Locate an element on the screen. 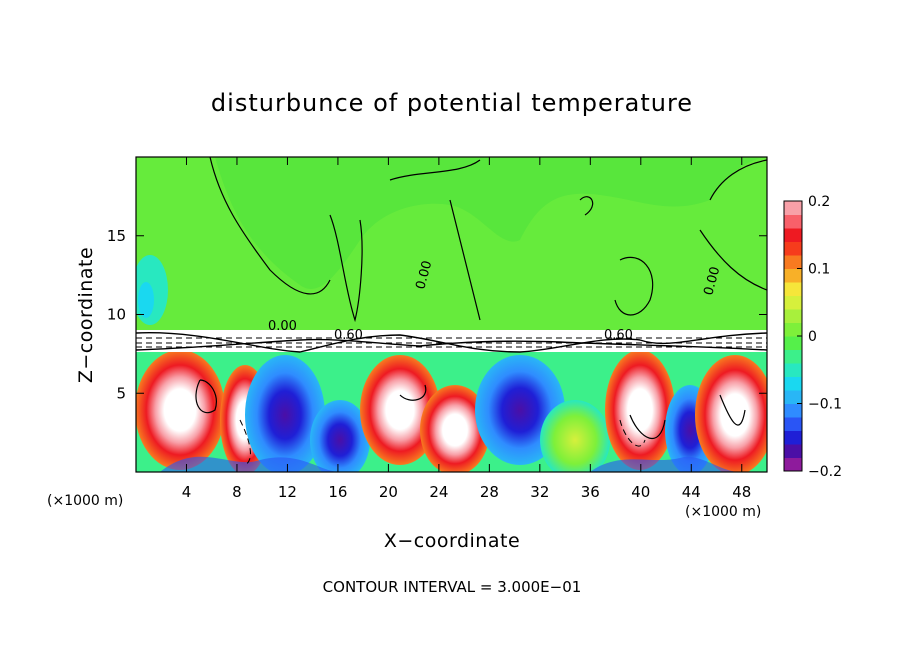 The image size is (904, 654). x-tick-label: 44 is located at coordinates (691, 492).